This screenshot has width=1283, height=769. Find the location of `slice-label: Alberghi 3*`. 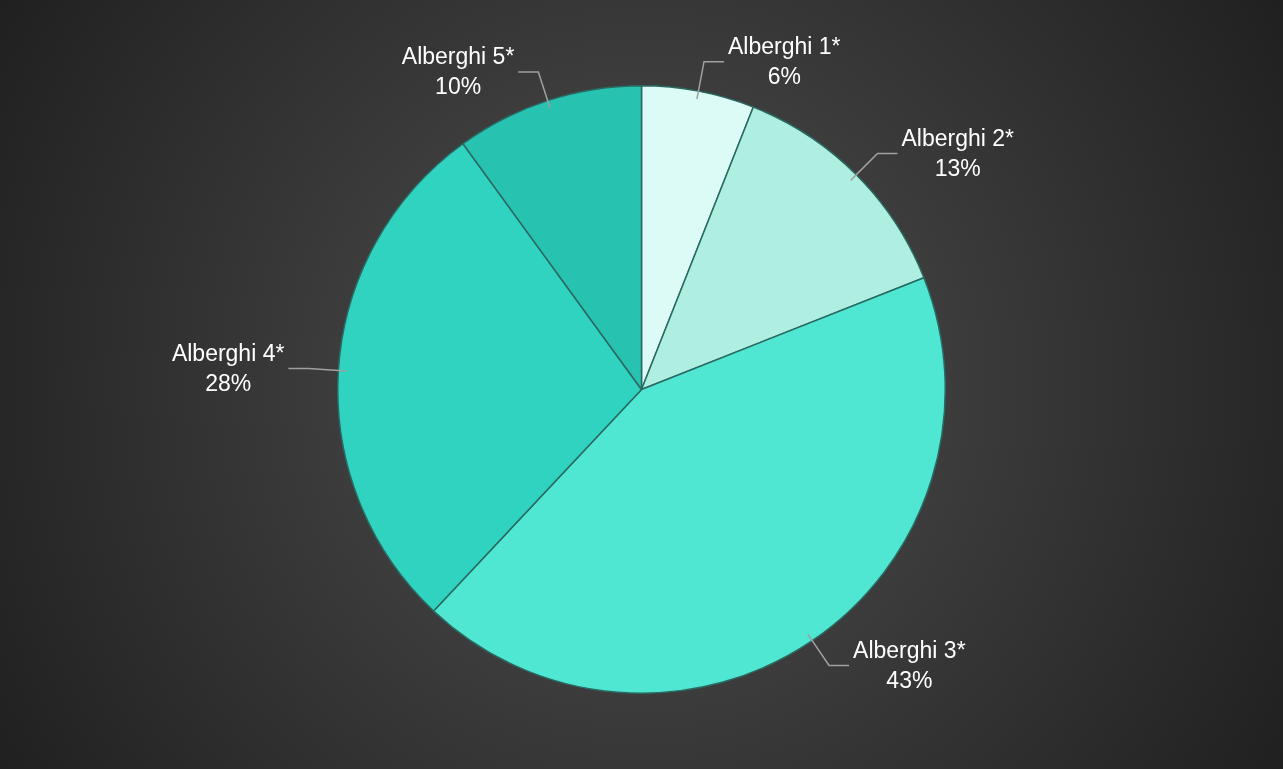

slice-label: Alberghi 3* is located at coordinates (909, 649).